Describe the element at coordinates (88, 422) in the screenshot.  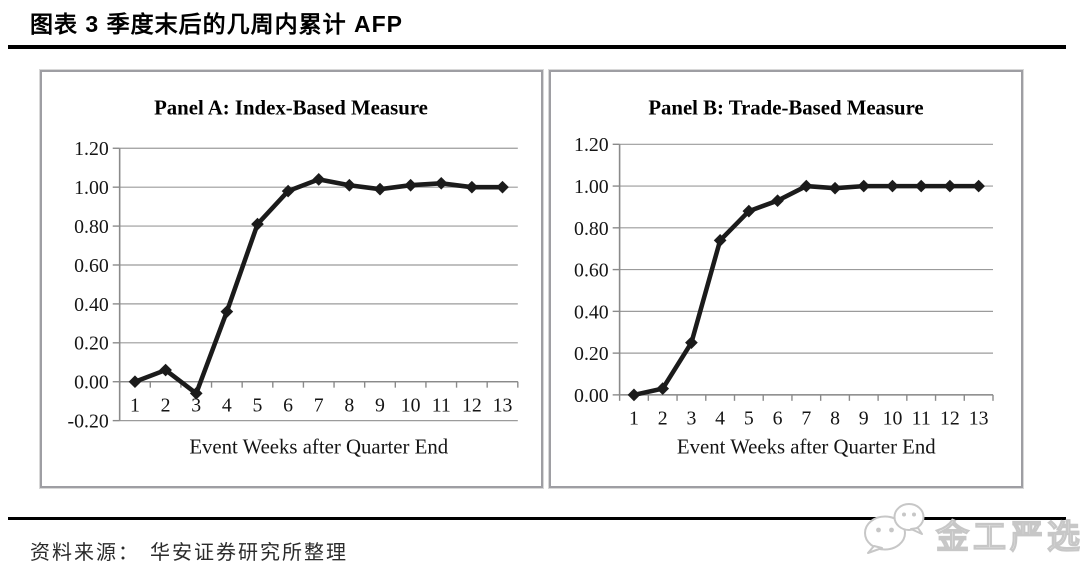
I see `y-tick-label: -0.20` at that location.